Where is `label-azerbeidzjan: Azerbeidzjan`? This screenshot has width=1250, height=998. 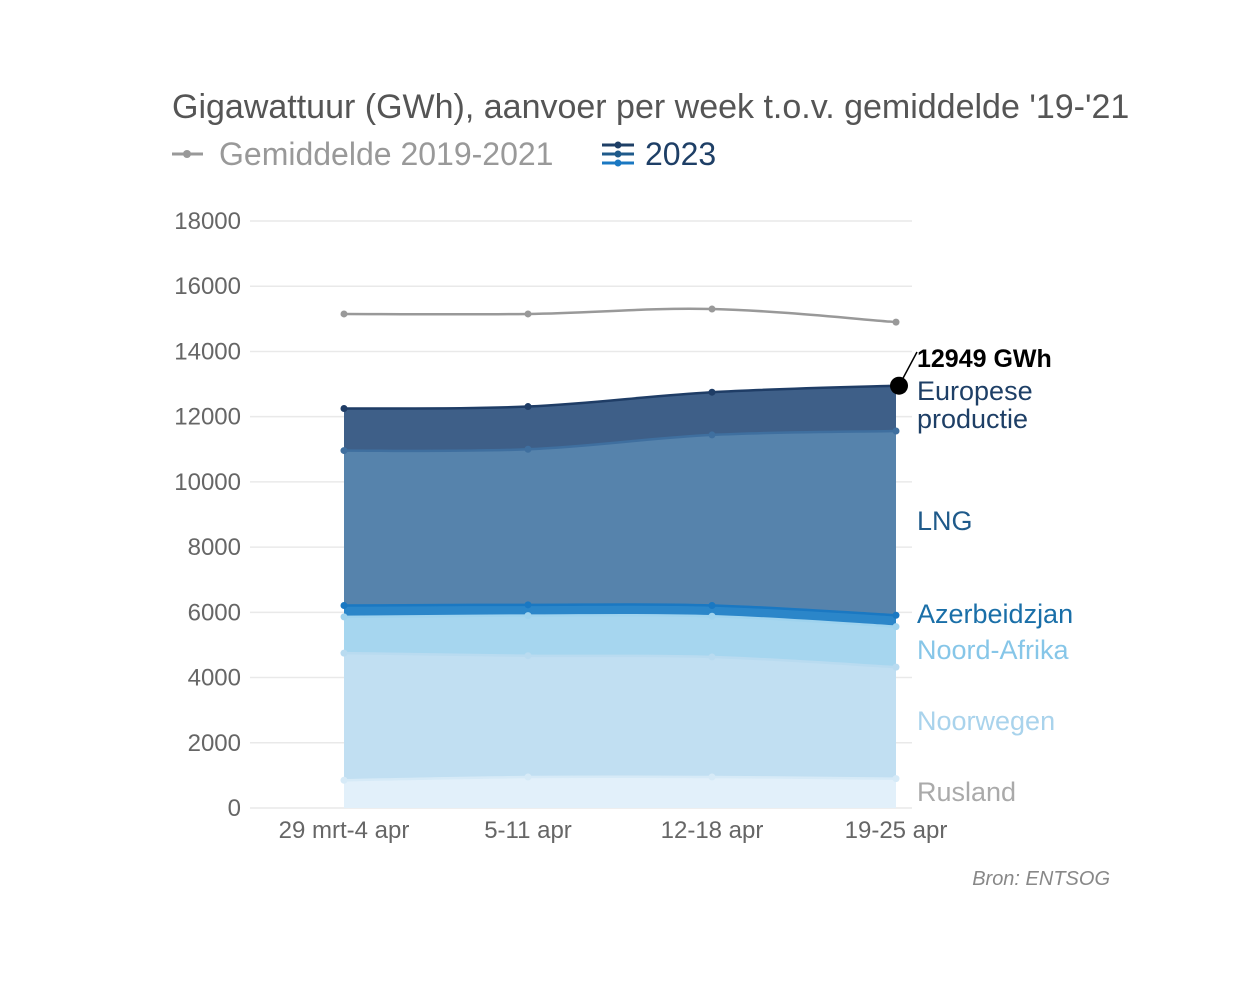 label-azerbeidzjan: Azerbeidzjan is located at coordinates (995, 614).